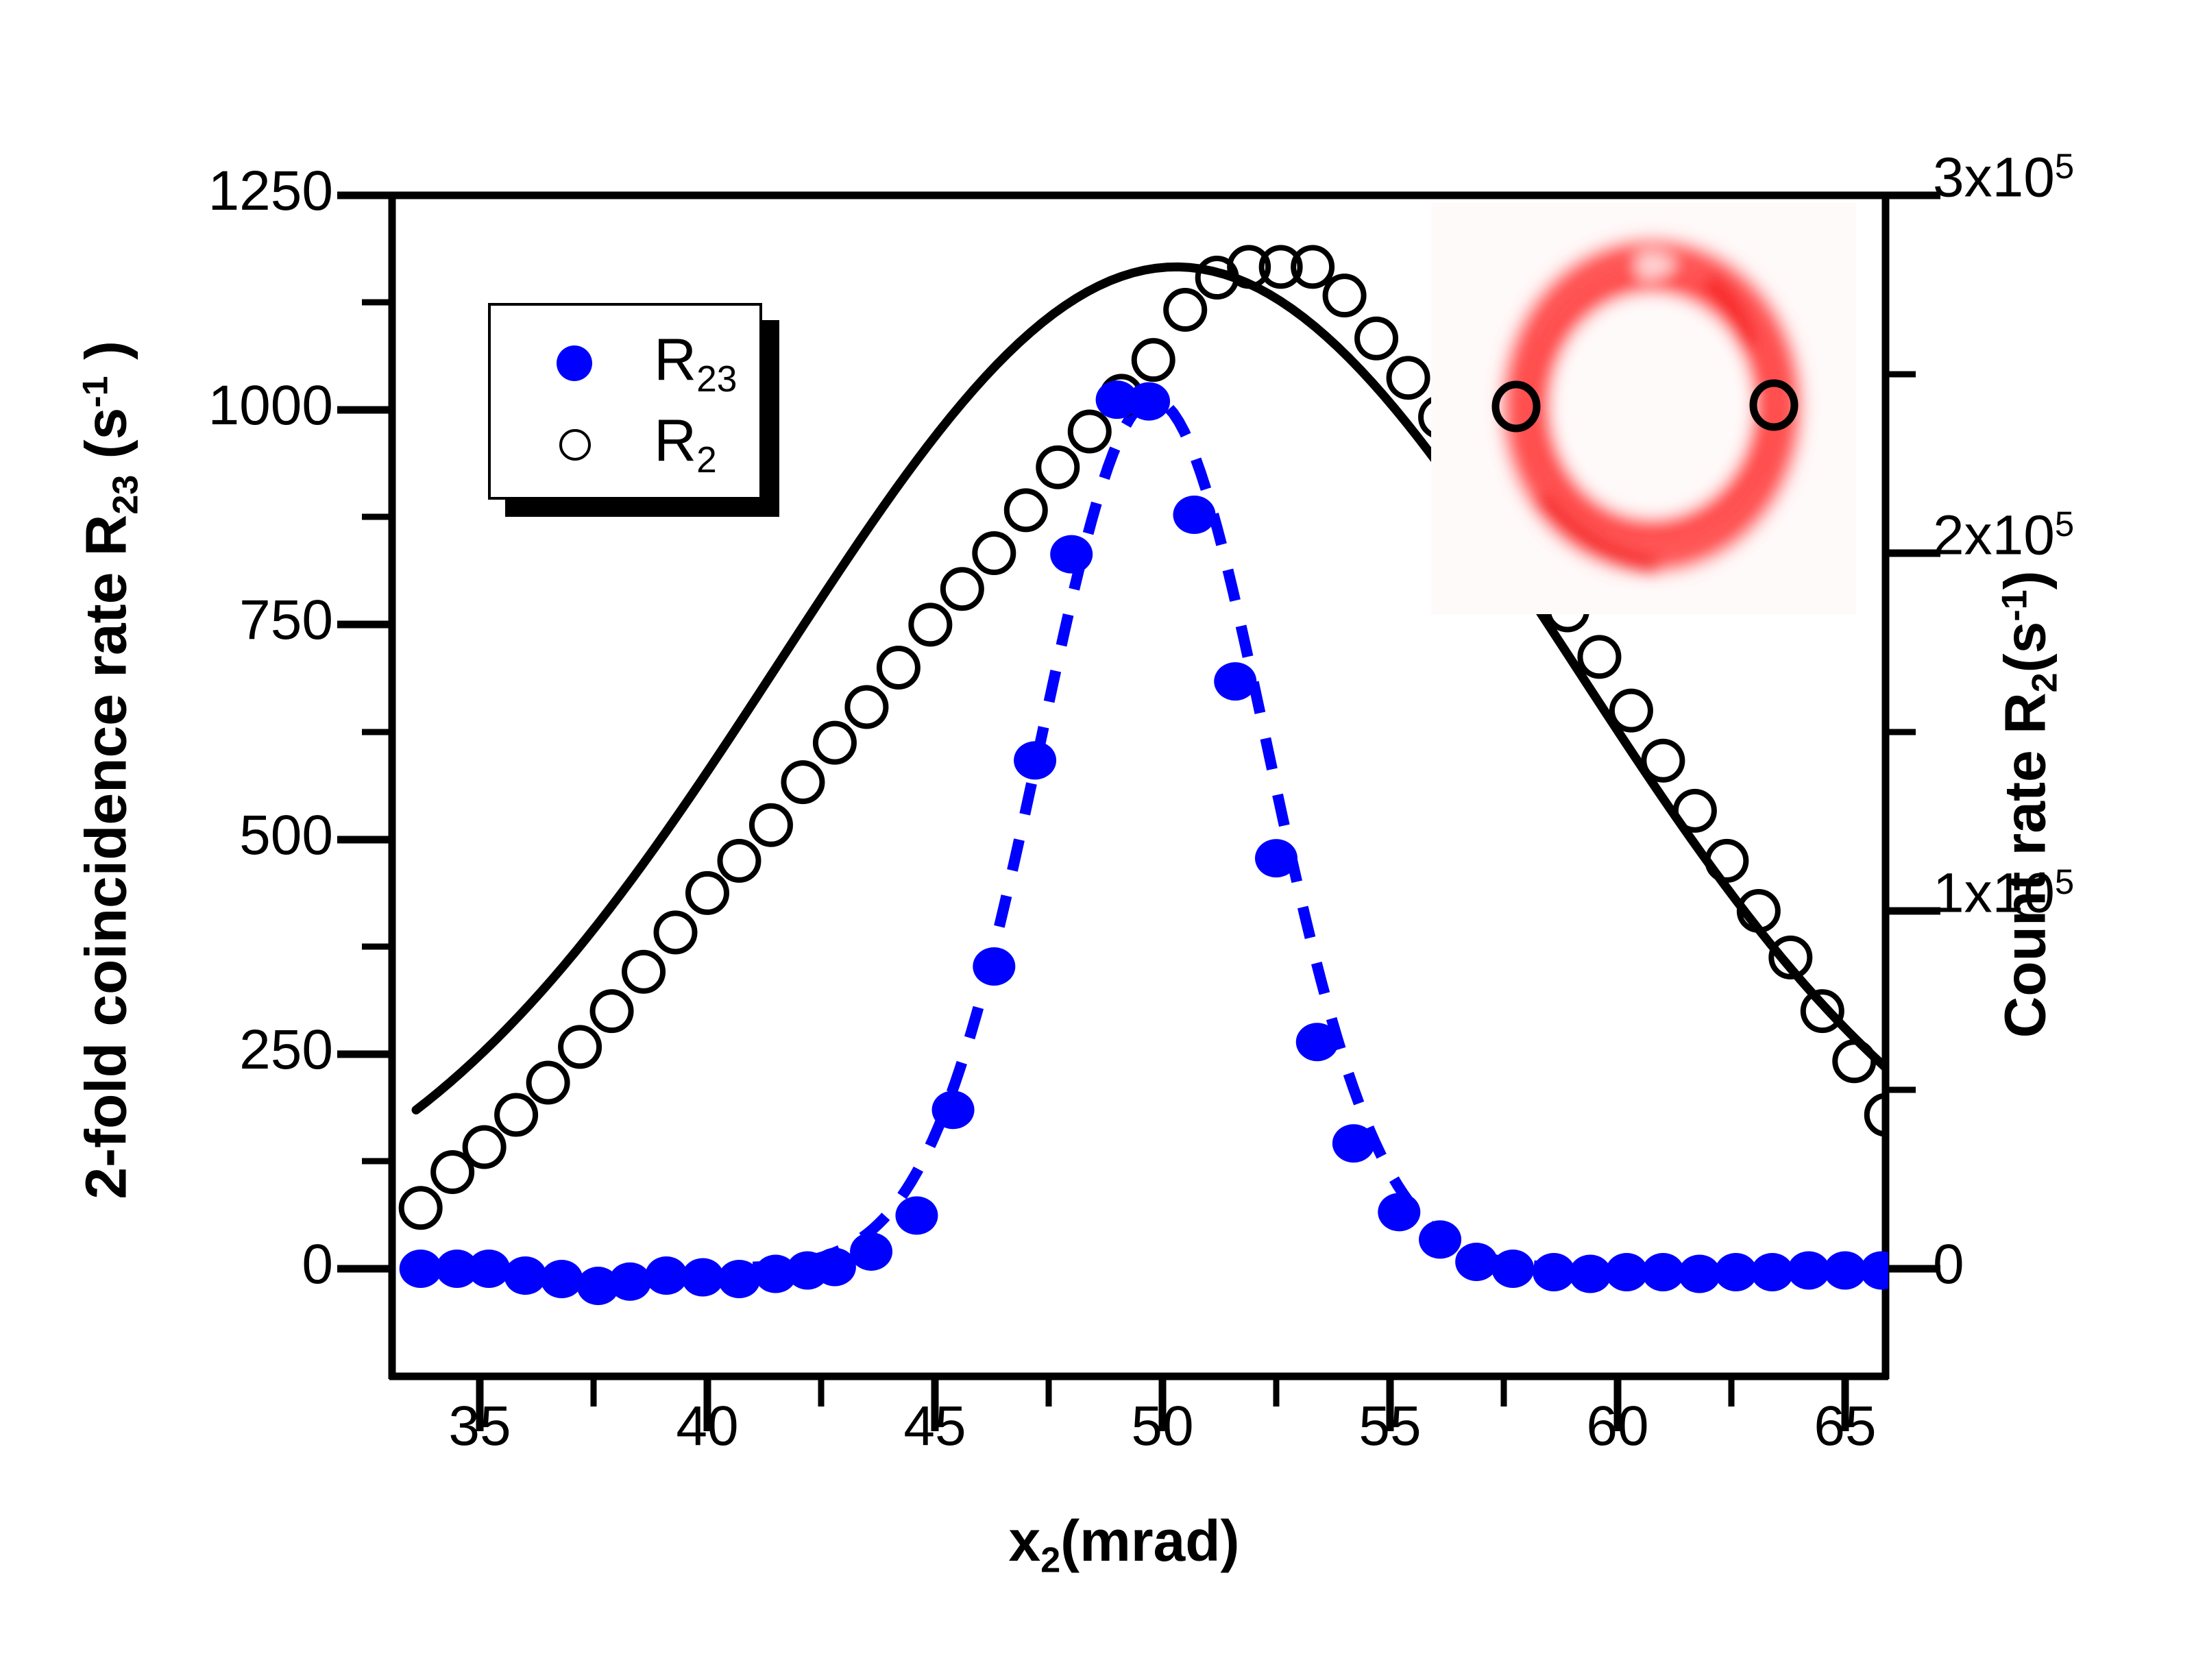  What do you see at coordinates (1150, 1541) in the screenshot?
I see `x-axis-title-unit: (mrad)` at bounding box center [1150, 1541].